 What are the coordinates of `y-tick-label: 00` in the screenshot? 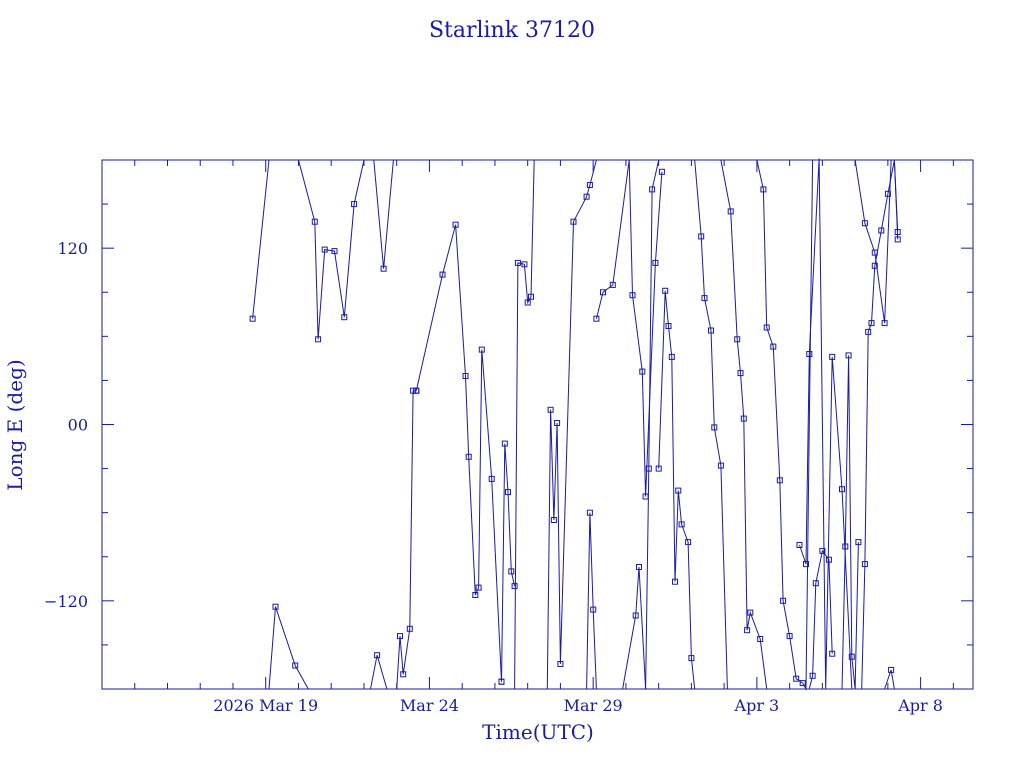 It's located at (78, 425).